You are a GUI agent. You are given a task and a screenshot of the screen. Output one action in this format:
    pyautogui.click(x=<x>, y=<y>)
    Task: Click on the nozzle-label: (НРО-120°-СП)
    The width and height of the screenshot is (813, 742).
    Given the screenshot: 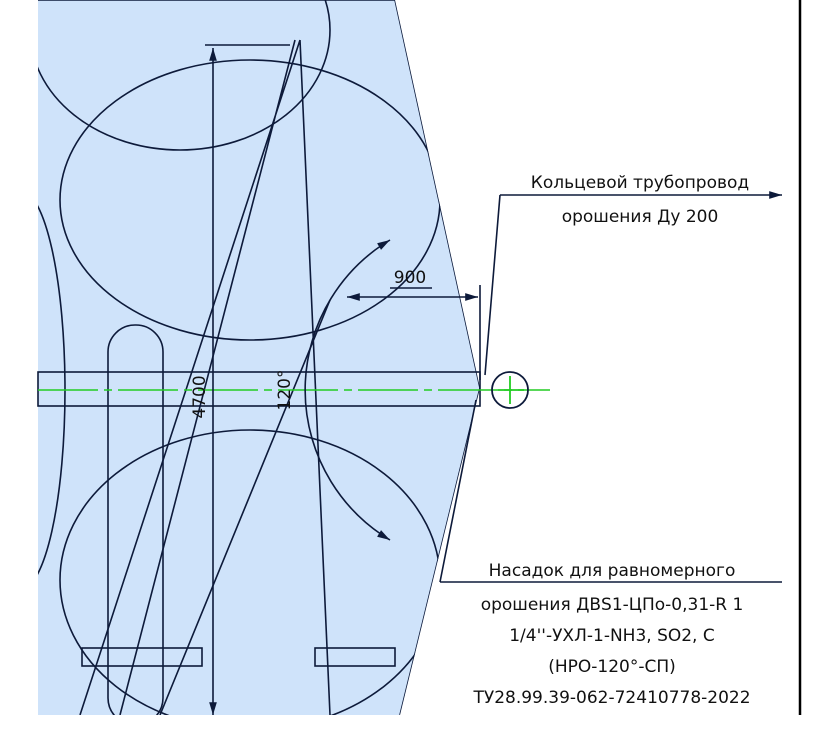 What is the action you would take?
    pyautogui.click(x=612, y=667)
    